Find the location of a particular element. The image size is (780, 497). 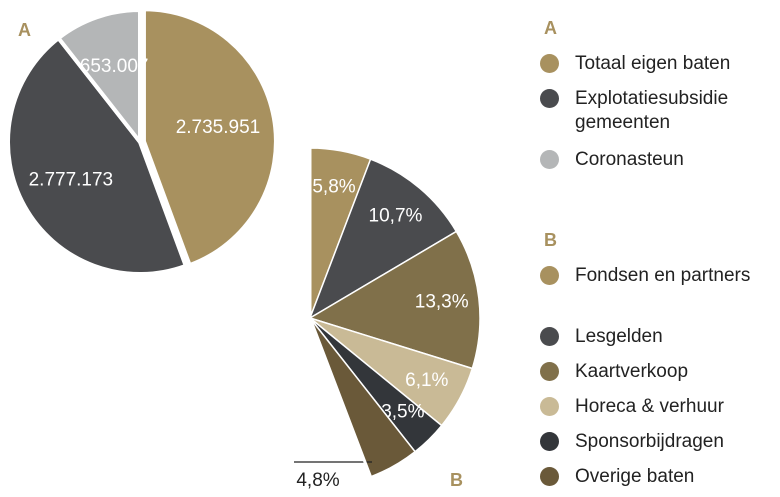

chart-title: A is located at coordinates (24, 30).